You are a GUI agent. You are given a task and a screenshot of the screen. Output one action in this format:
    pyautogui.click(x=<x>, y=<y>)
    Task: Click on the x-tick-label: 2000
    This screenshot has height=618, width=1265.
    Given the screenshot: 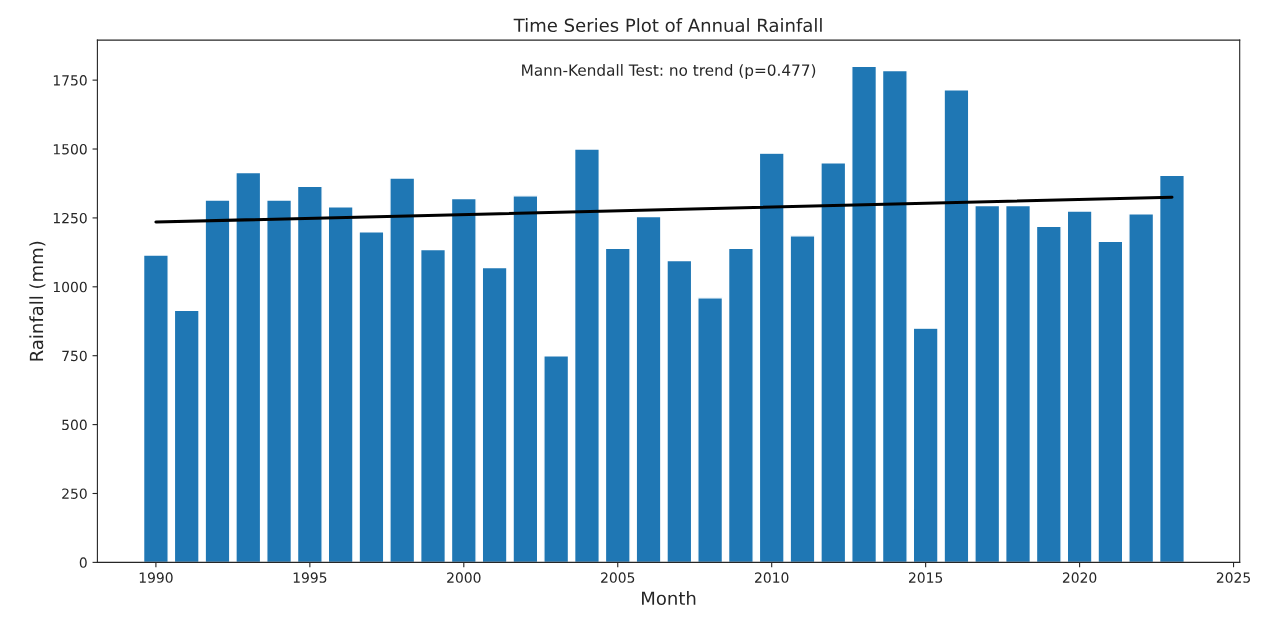 What is the action you would take?
    pyautogui.click(x=464, y=577)
    